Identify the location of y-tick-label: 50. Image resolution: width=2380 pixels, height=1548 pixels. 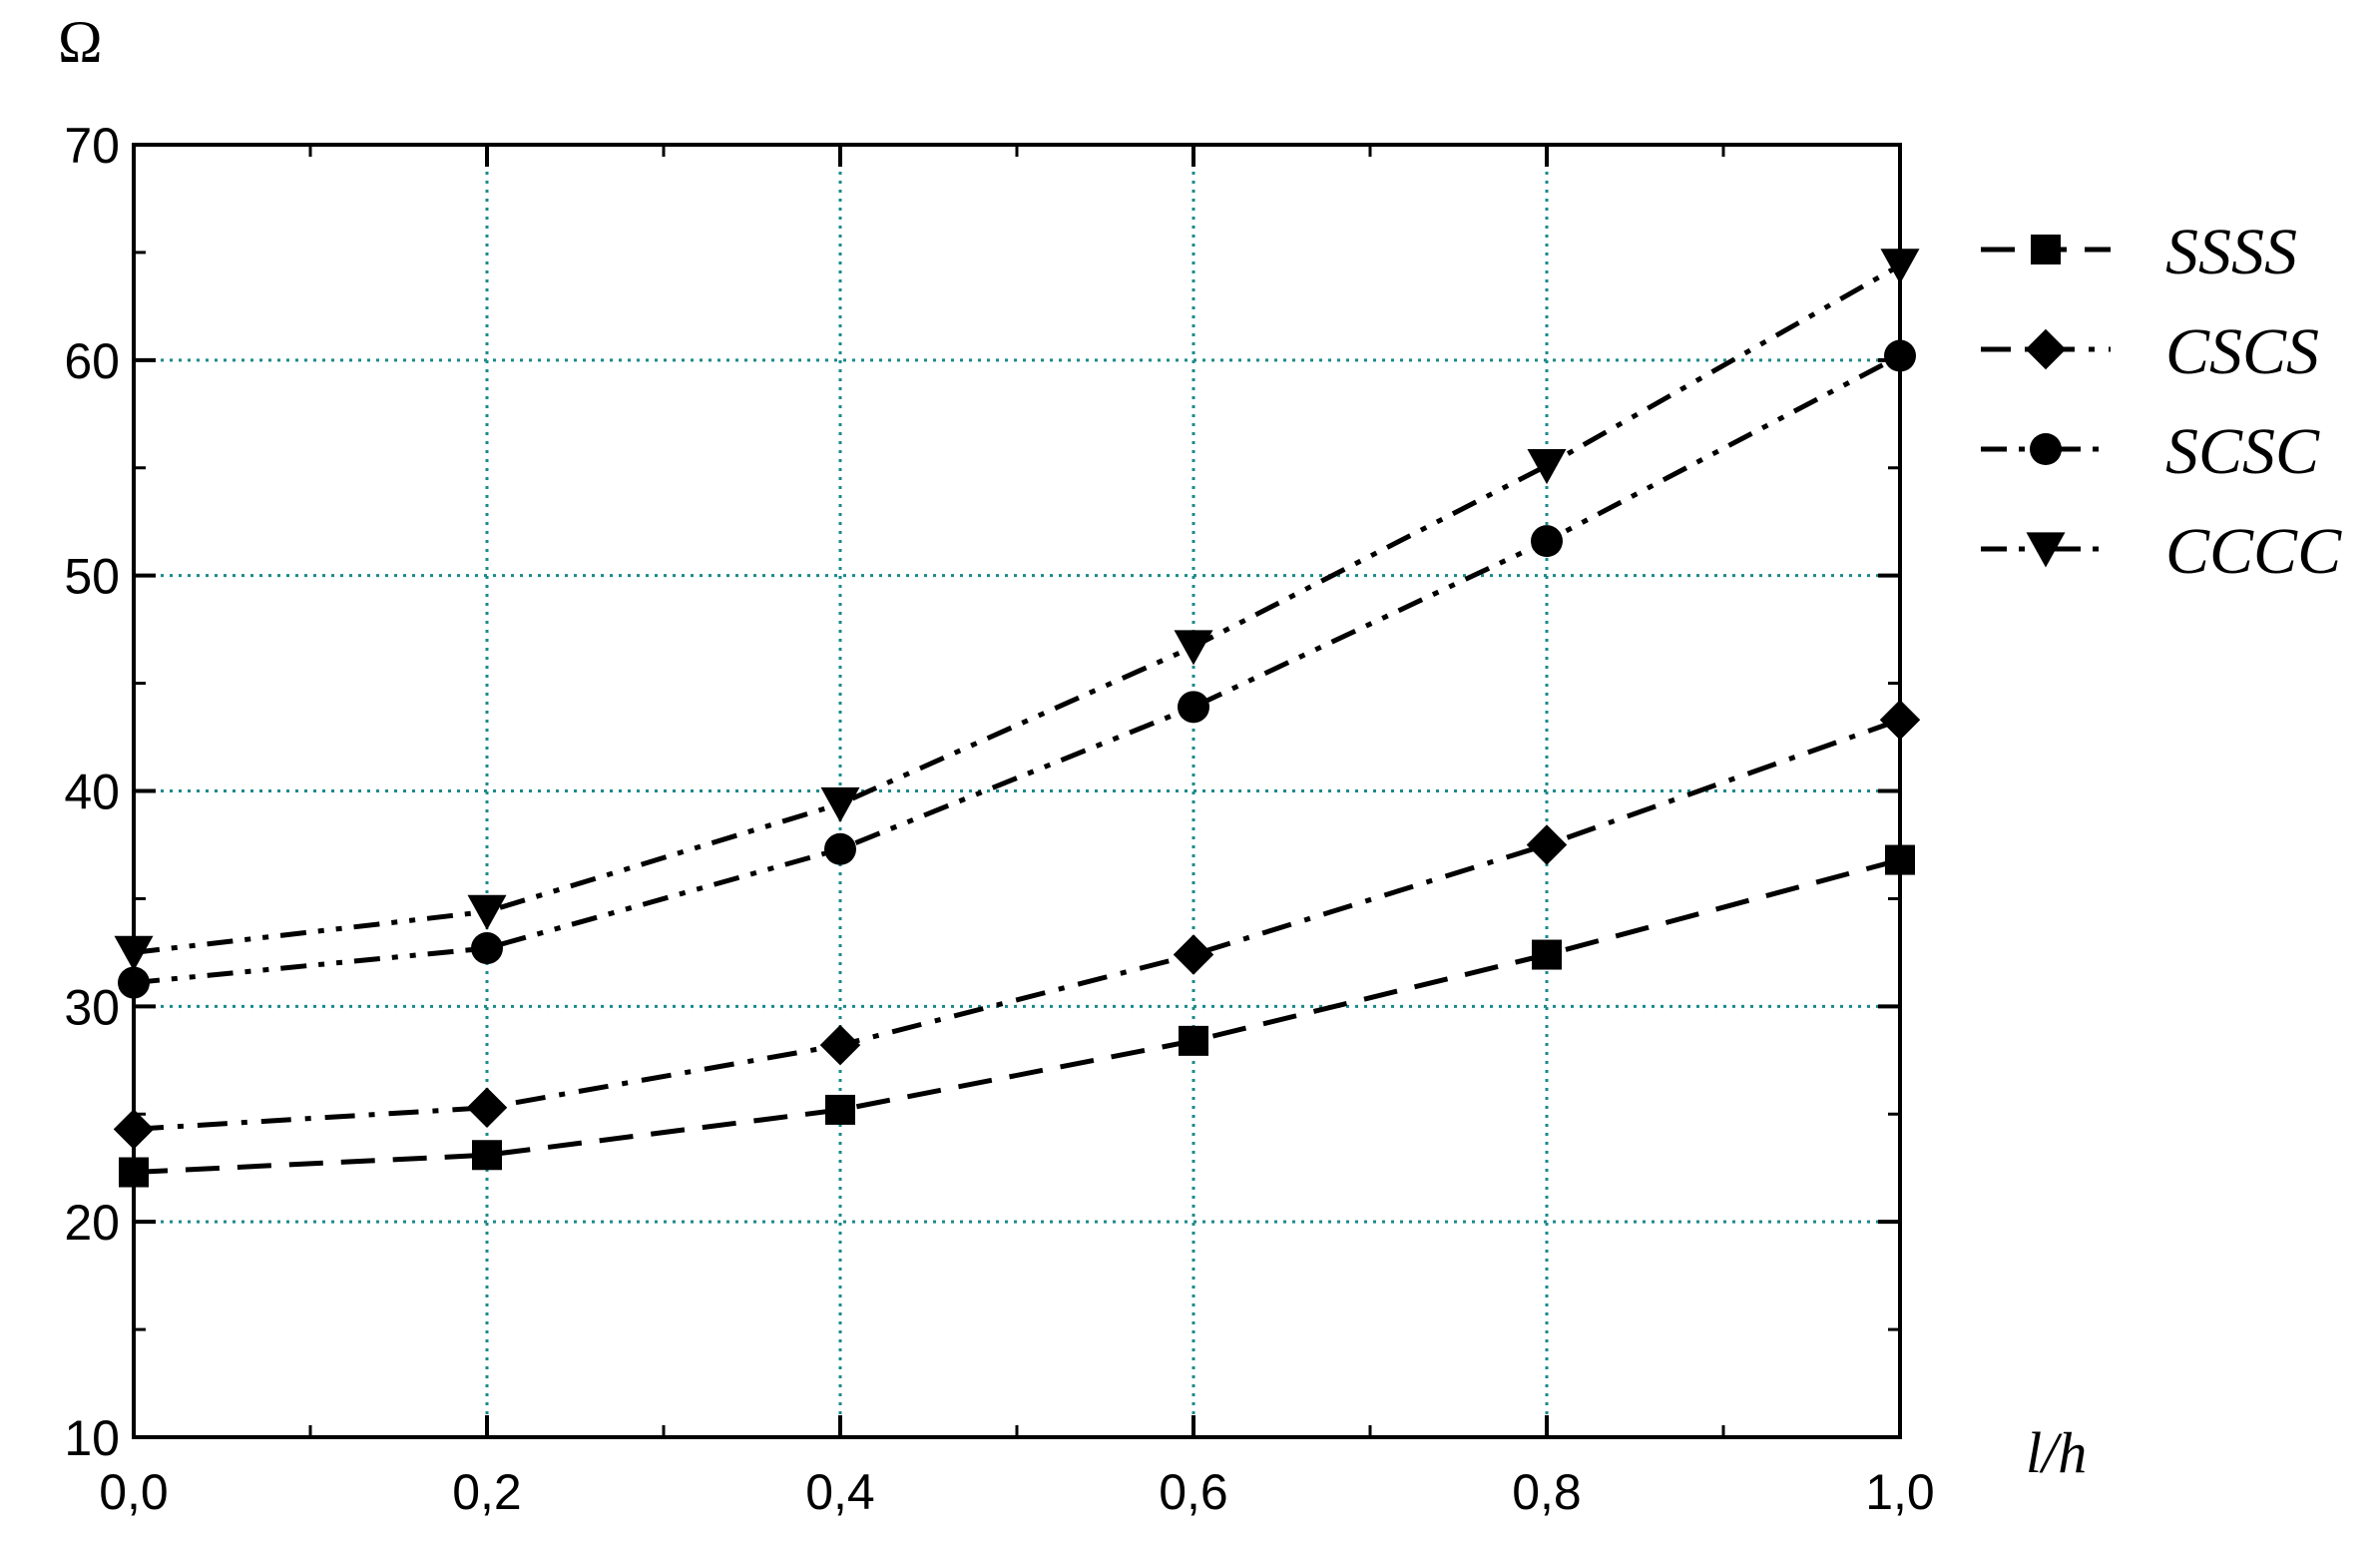
(92, 577).